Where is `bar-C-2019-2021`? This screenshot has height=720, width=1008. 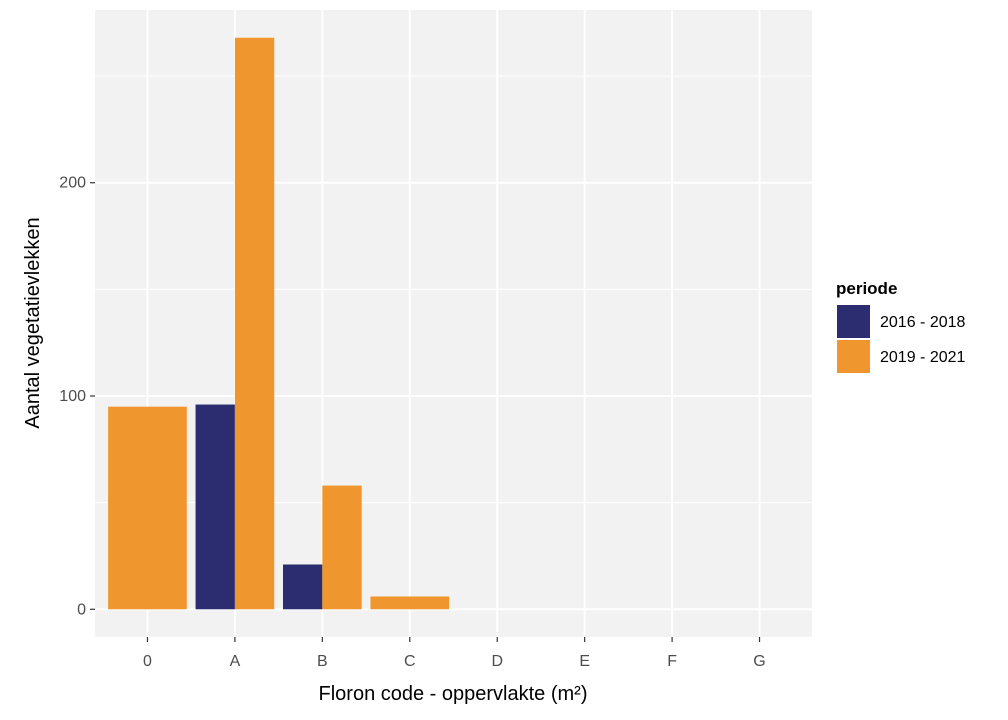 bar-C-2019-2021 is located at coordinates (410, 603).